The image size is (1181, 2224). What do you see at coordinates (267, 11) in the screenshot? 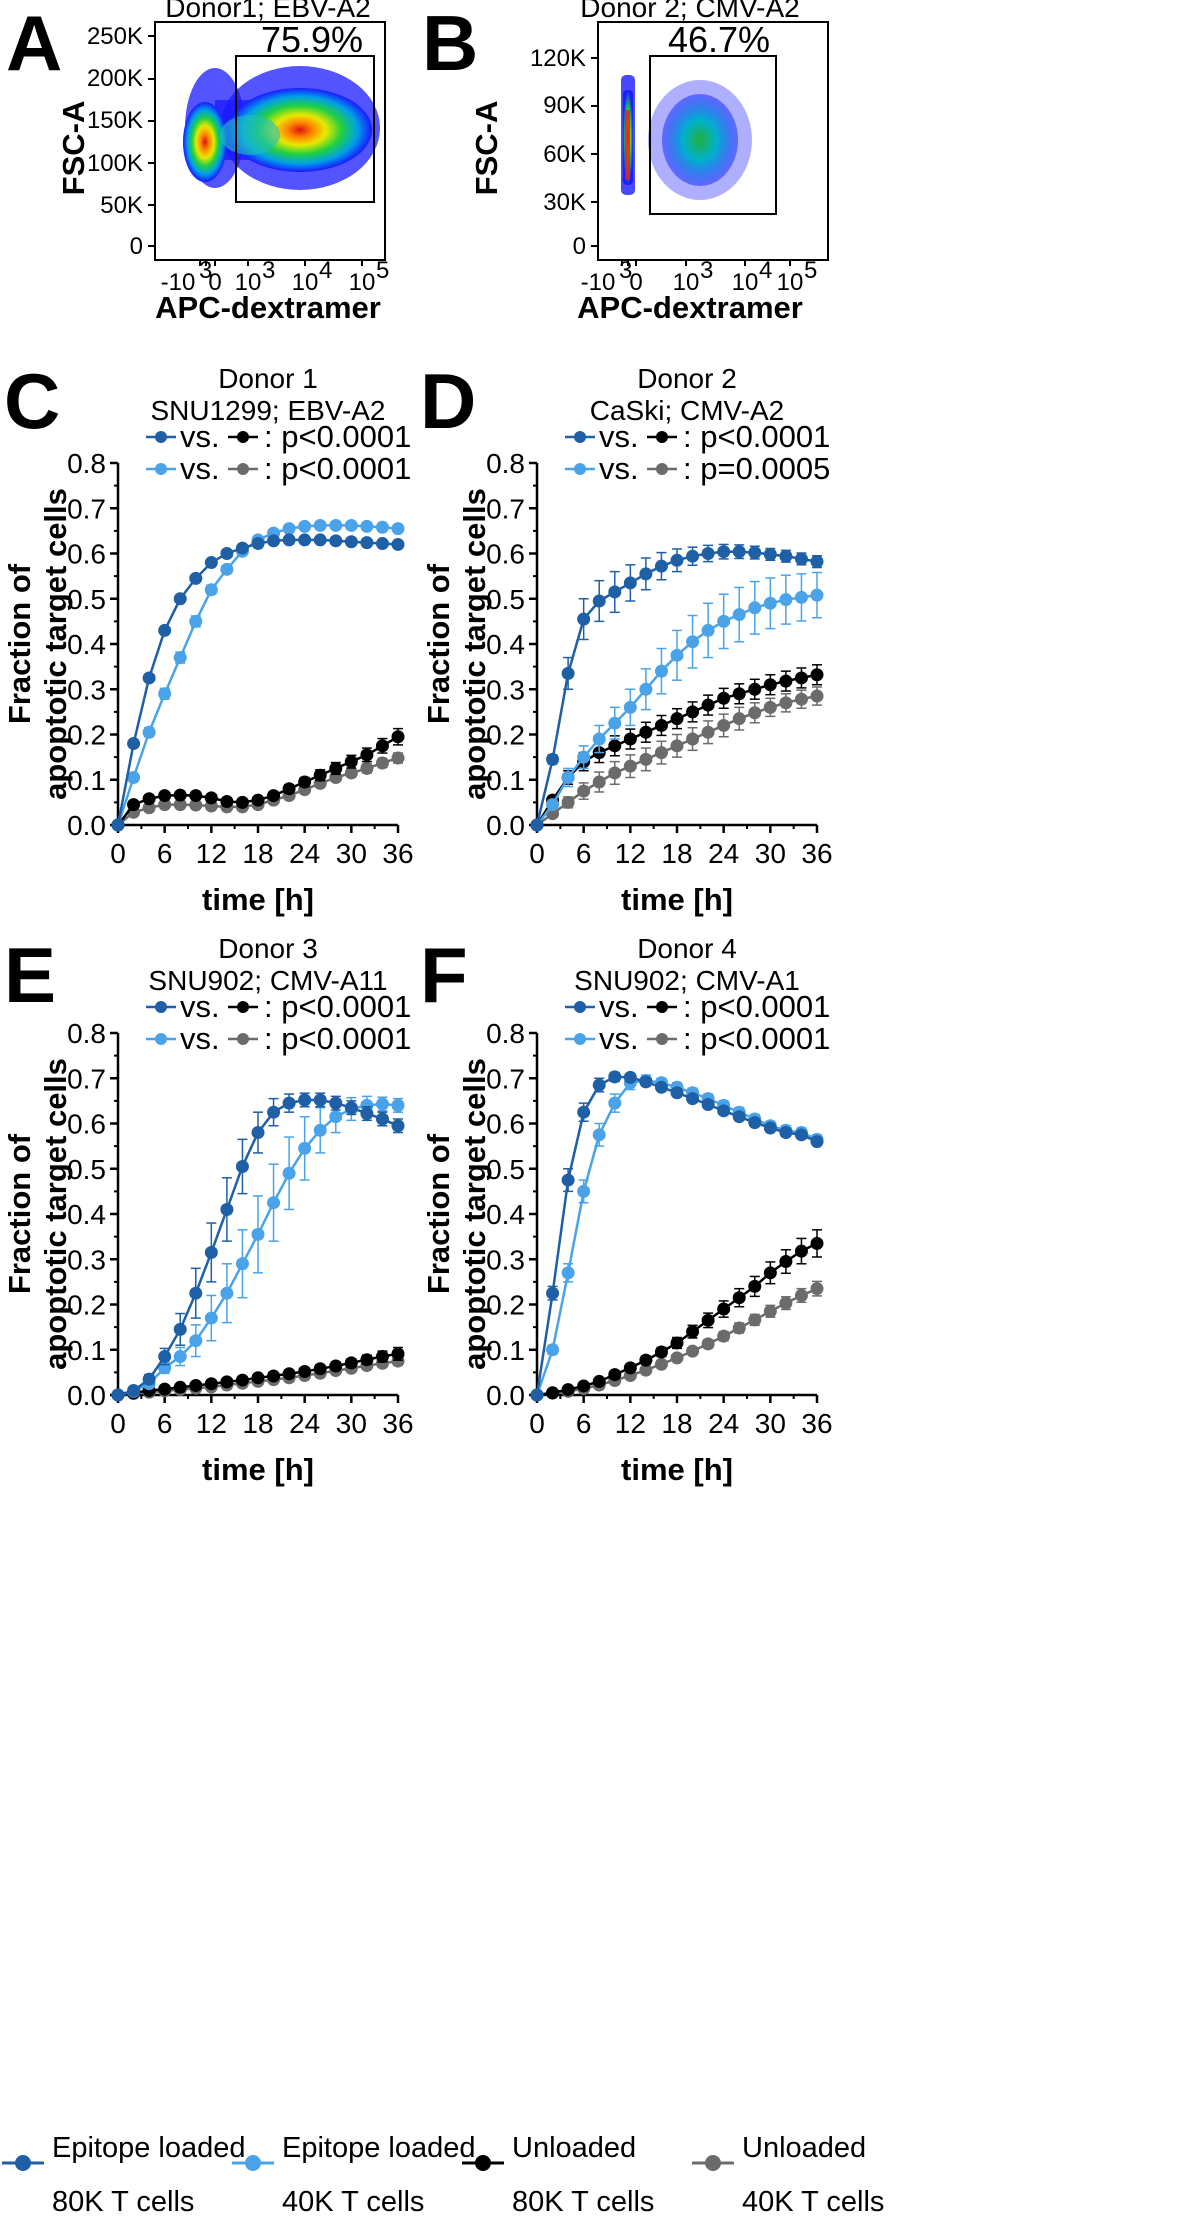
I see `flow-a-title: Donor1; EBV-A2` at bounding box center [267, 11].